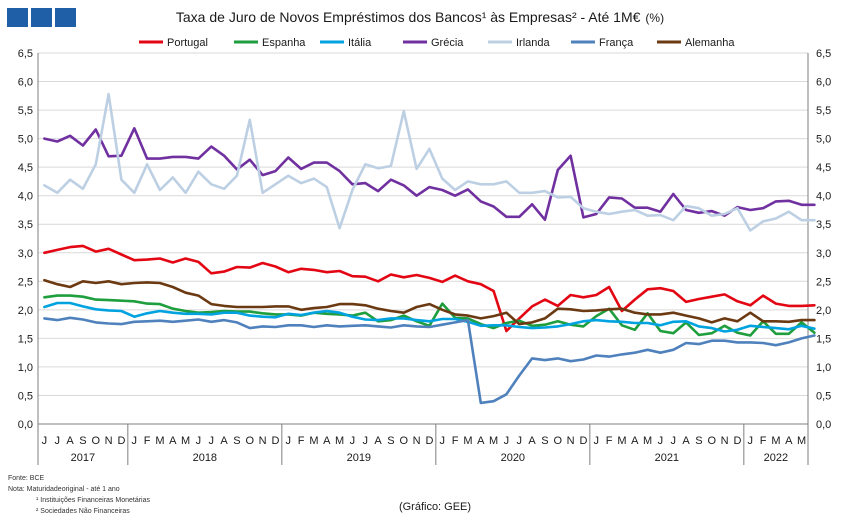 This screenshot has height=527, width=851. I want to click on legend-label: Portugal, so click(187, 43).